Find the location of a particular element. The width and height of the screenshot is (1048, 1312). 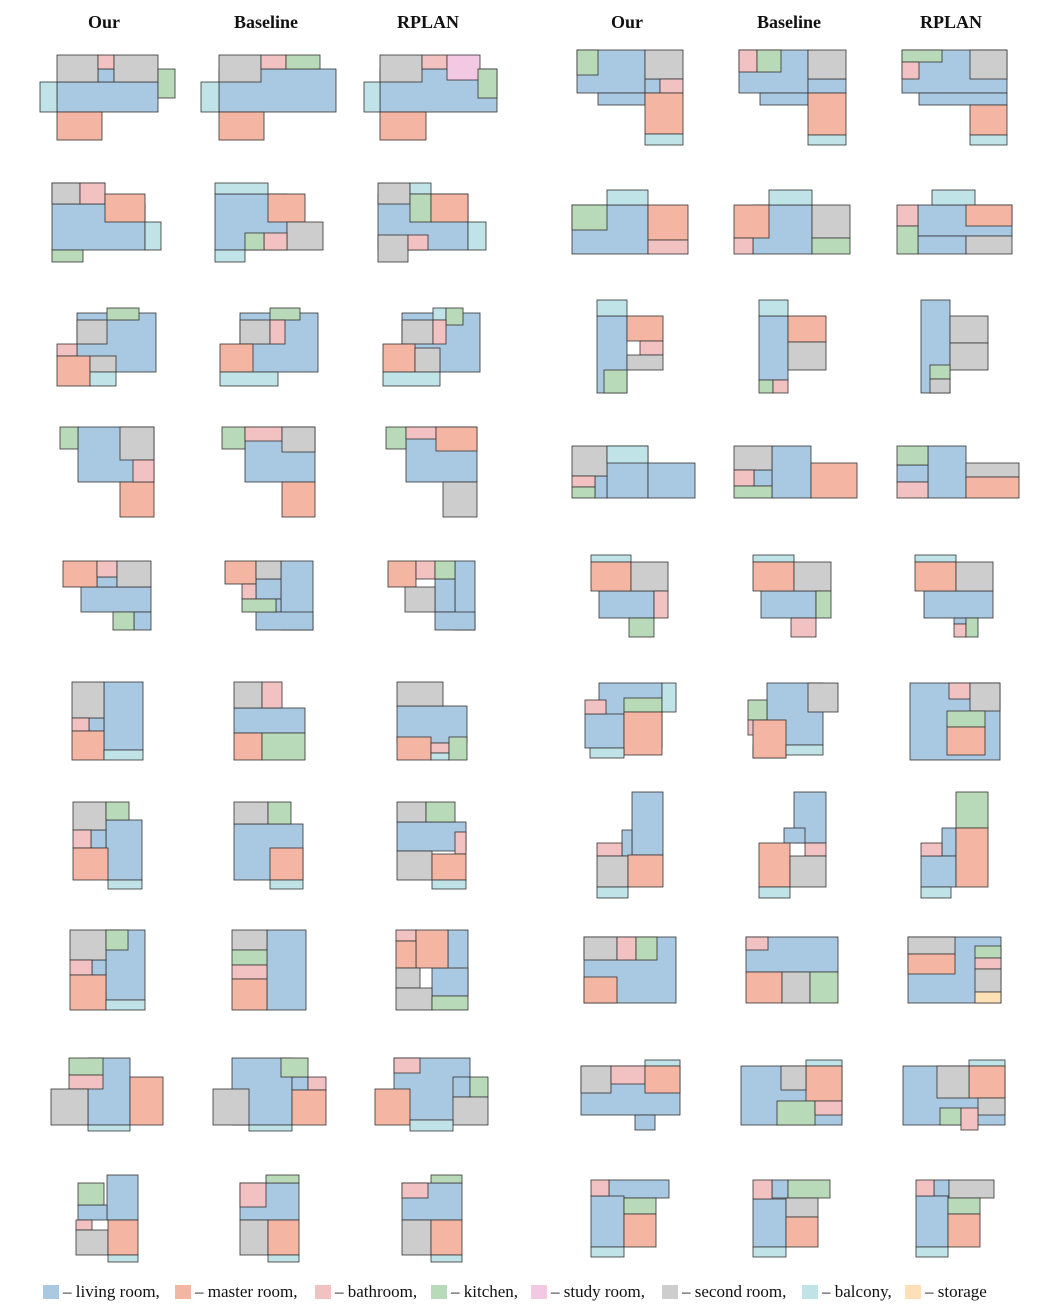

column-header: RPLAN is located at coordinates (428, 22).